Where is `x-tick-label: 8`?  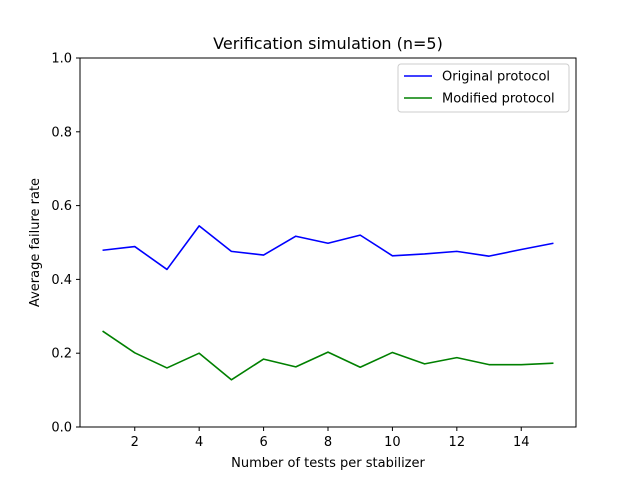 x-tick-label: 8 is located at coordinates (328, 442).